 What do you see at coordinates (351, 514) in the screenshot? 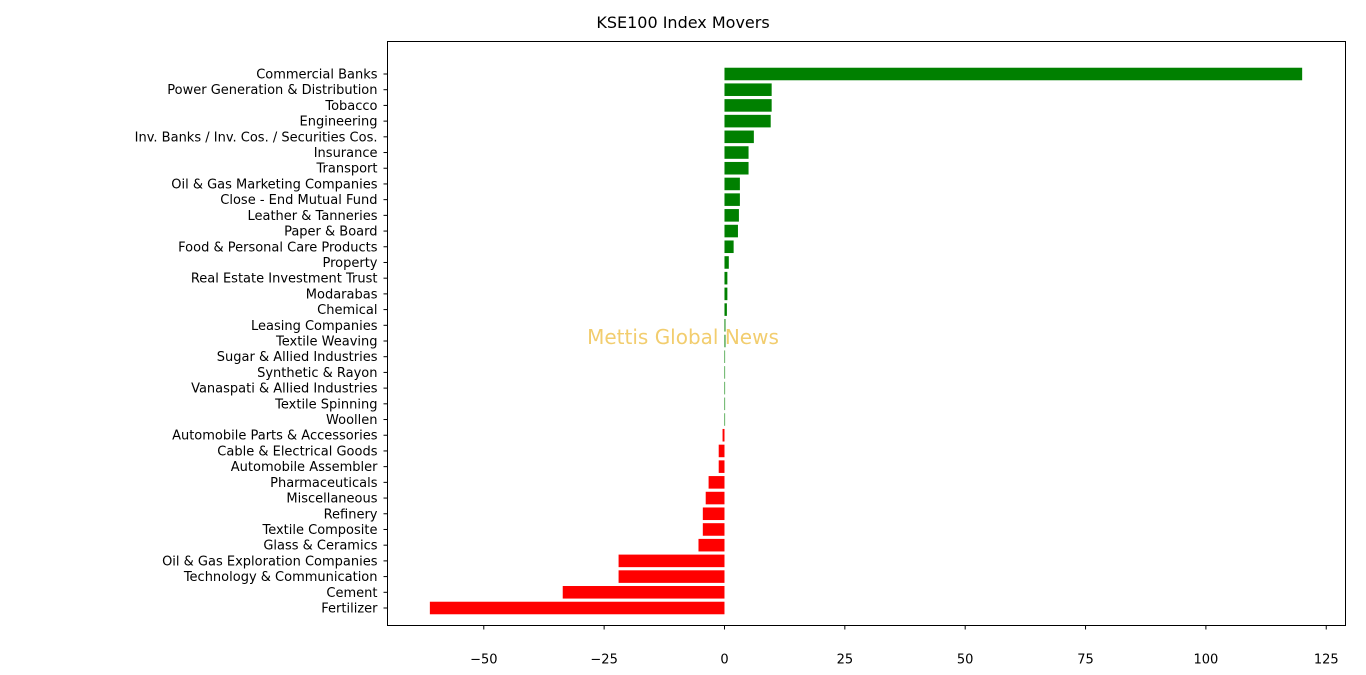
I see `y-tick-label: Refinery` at bounding box center [351, 514].